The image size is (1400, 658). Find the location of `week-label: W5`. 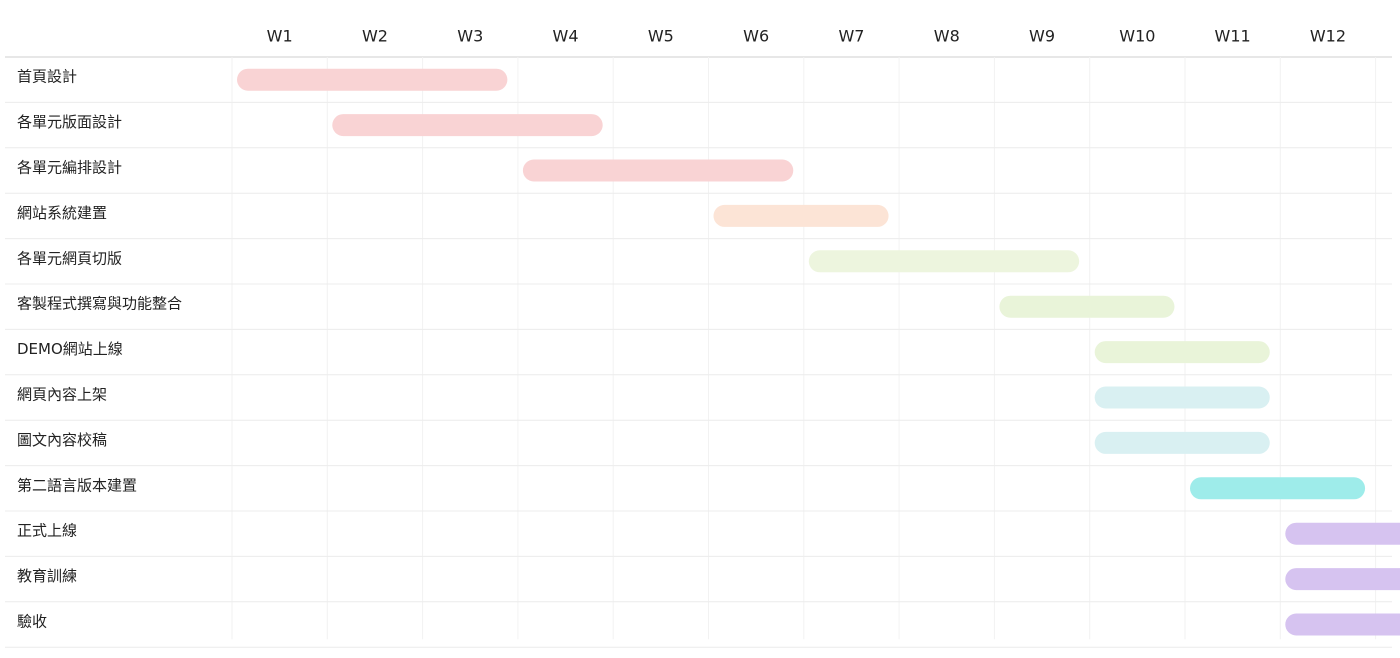

week-label: W5 is located at coordinates (661, 36).